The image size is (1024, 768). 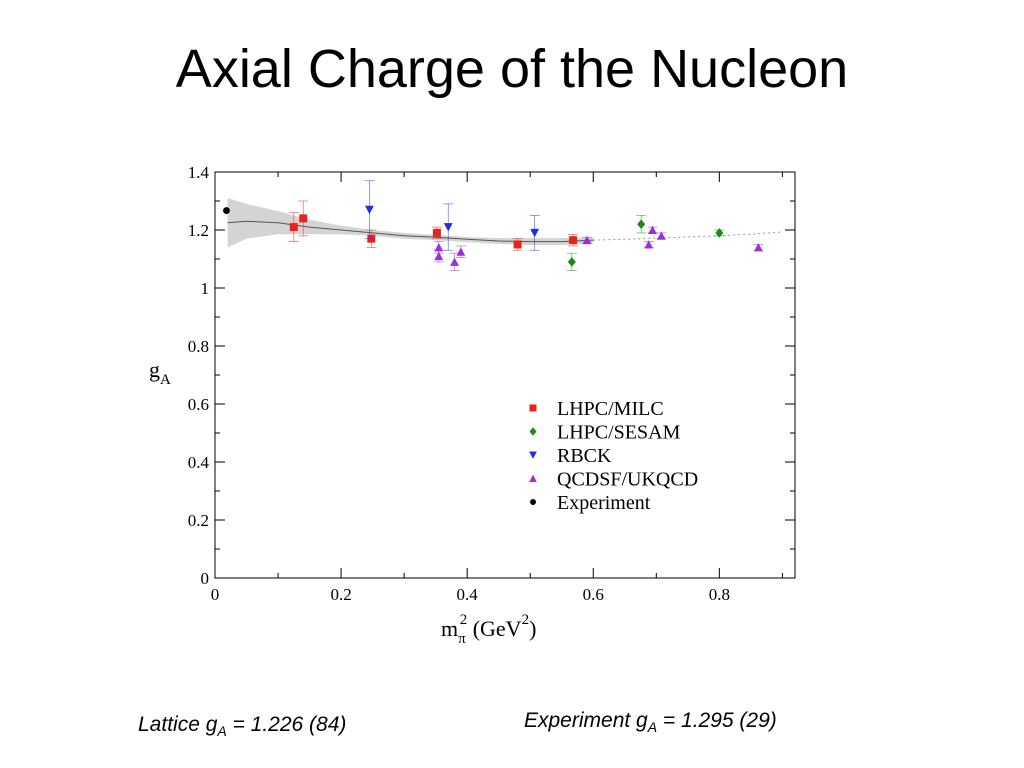 I want to click on legend-marker-rbck, so click(x=533, y=455).